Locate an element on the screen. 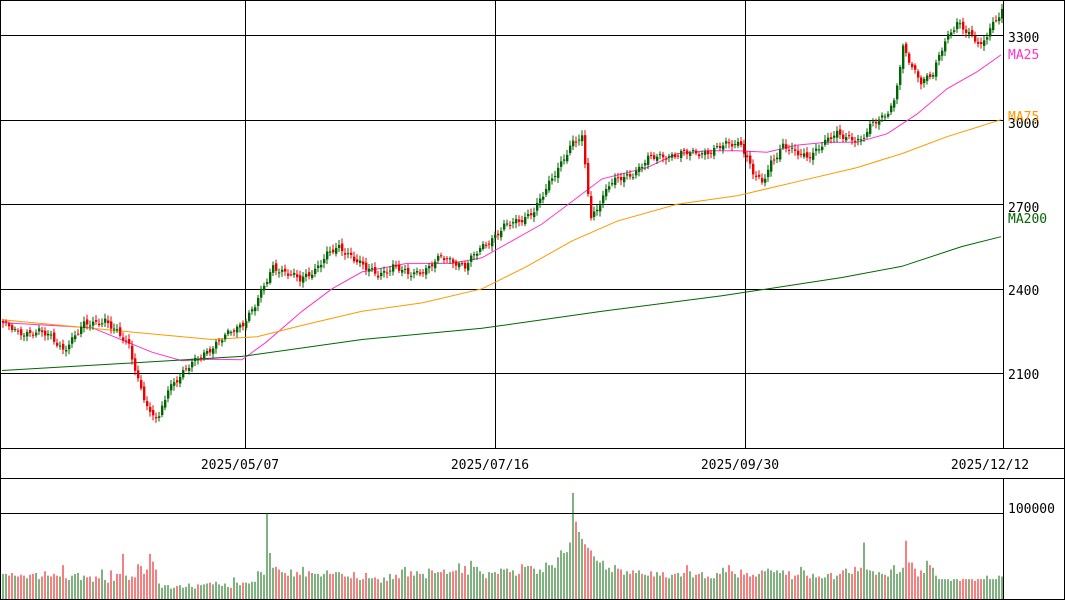 This screenshot has width=1065, height=600. ma75-label: MA75 is located at coordinates (1023, 117).